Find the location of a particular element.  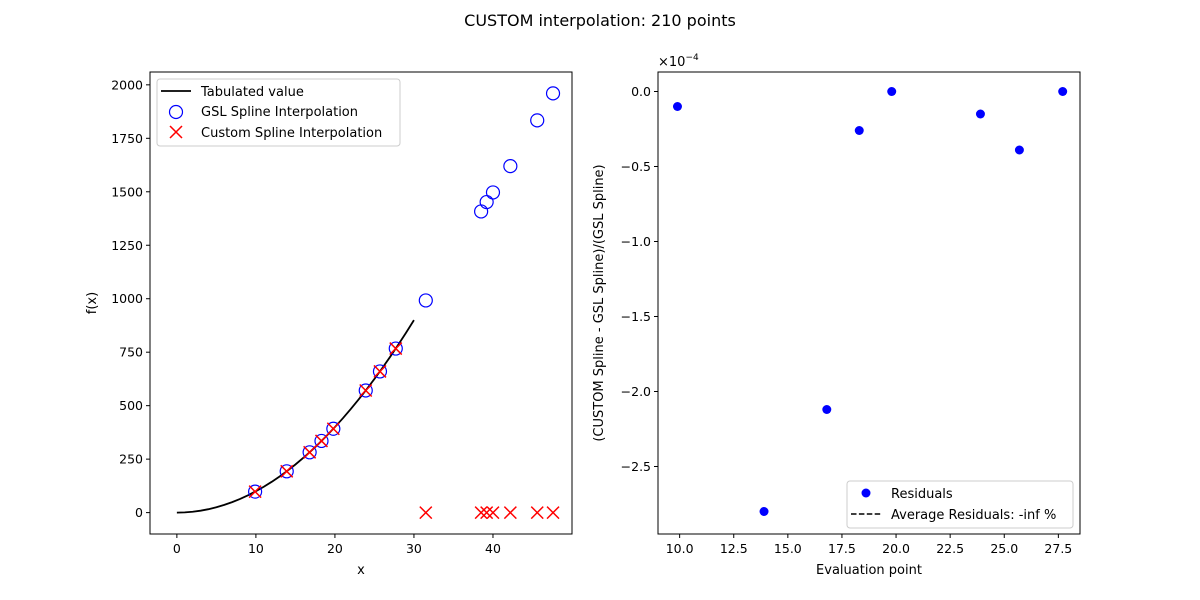

left-legend-frame is located at coordinates (278, 112).